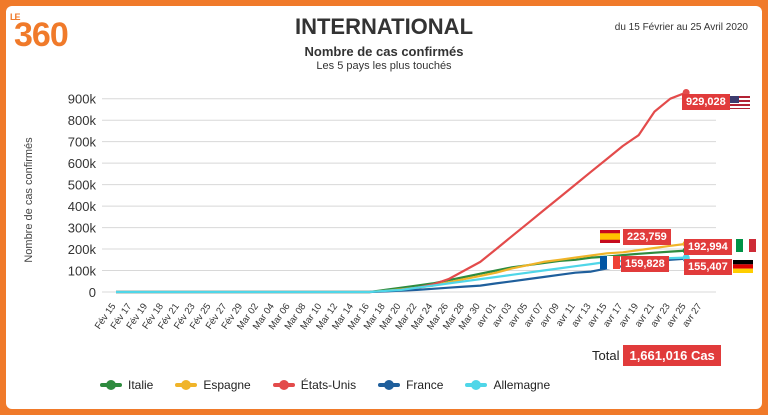 This screenshot has width=768, height=415. What do you see at coordinates (126, 385) in the screenshot?
I see `legend-item: Italie` at bounding box center [126, 385].